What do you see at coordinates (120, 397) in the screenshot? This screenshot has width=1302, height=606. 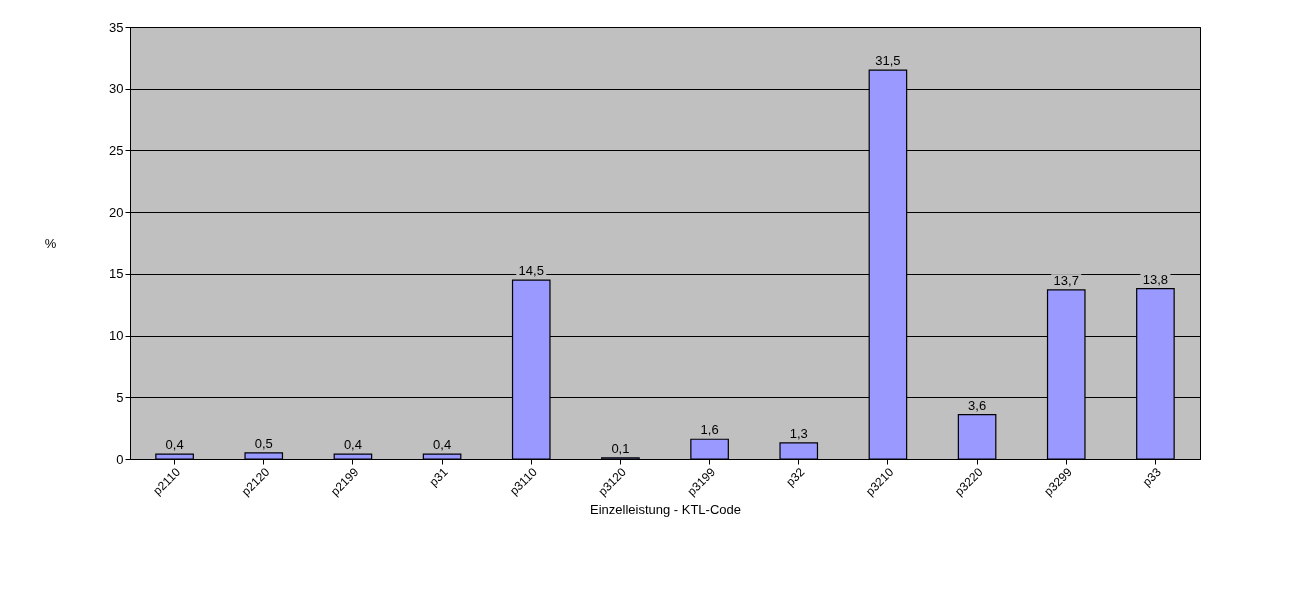 I see `y-tick-label: 5` at bounding box center [120, 397].